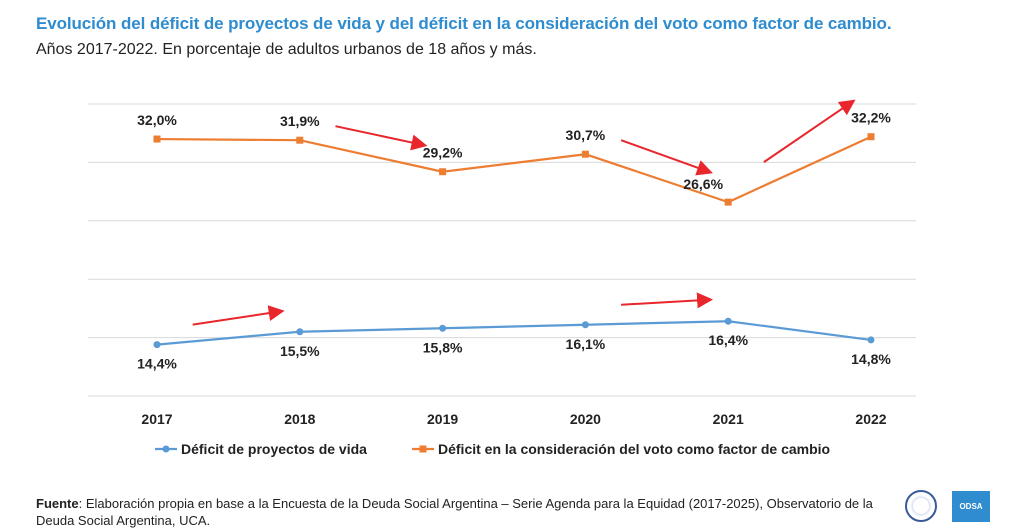 This screenshot has width=1024, height=529. Describe the element at coordinates (156, 419) in the screenshot. I see `x-tick-2017: 2017` at that location.